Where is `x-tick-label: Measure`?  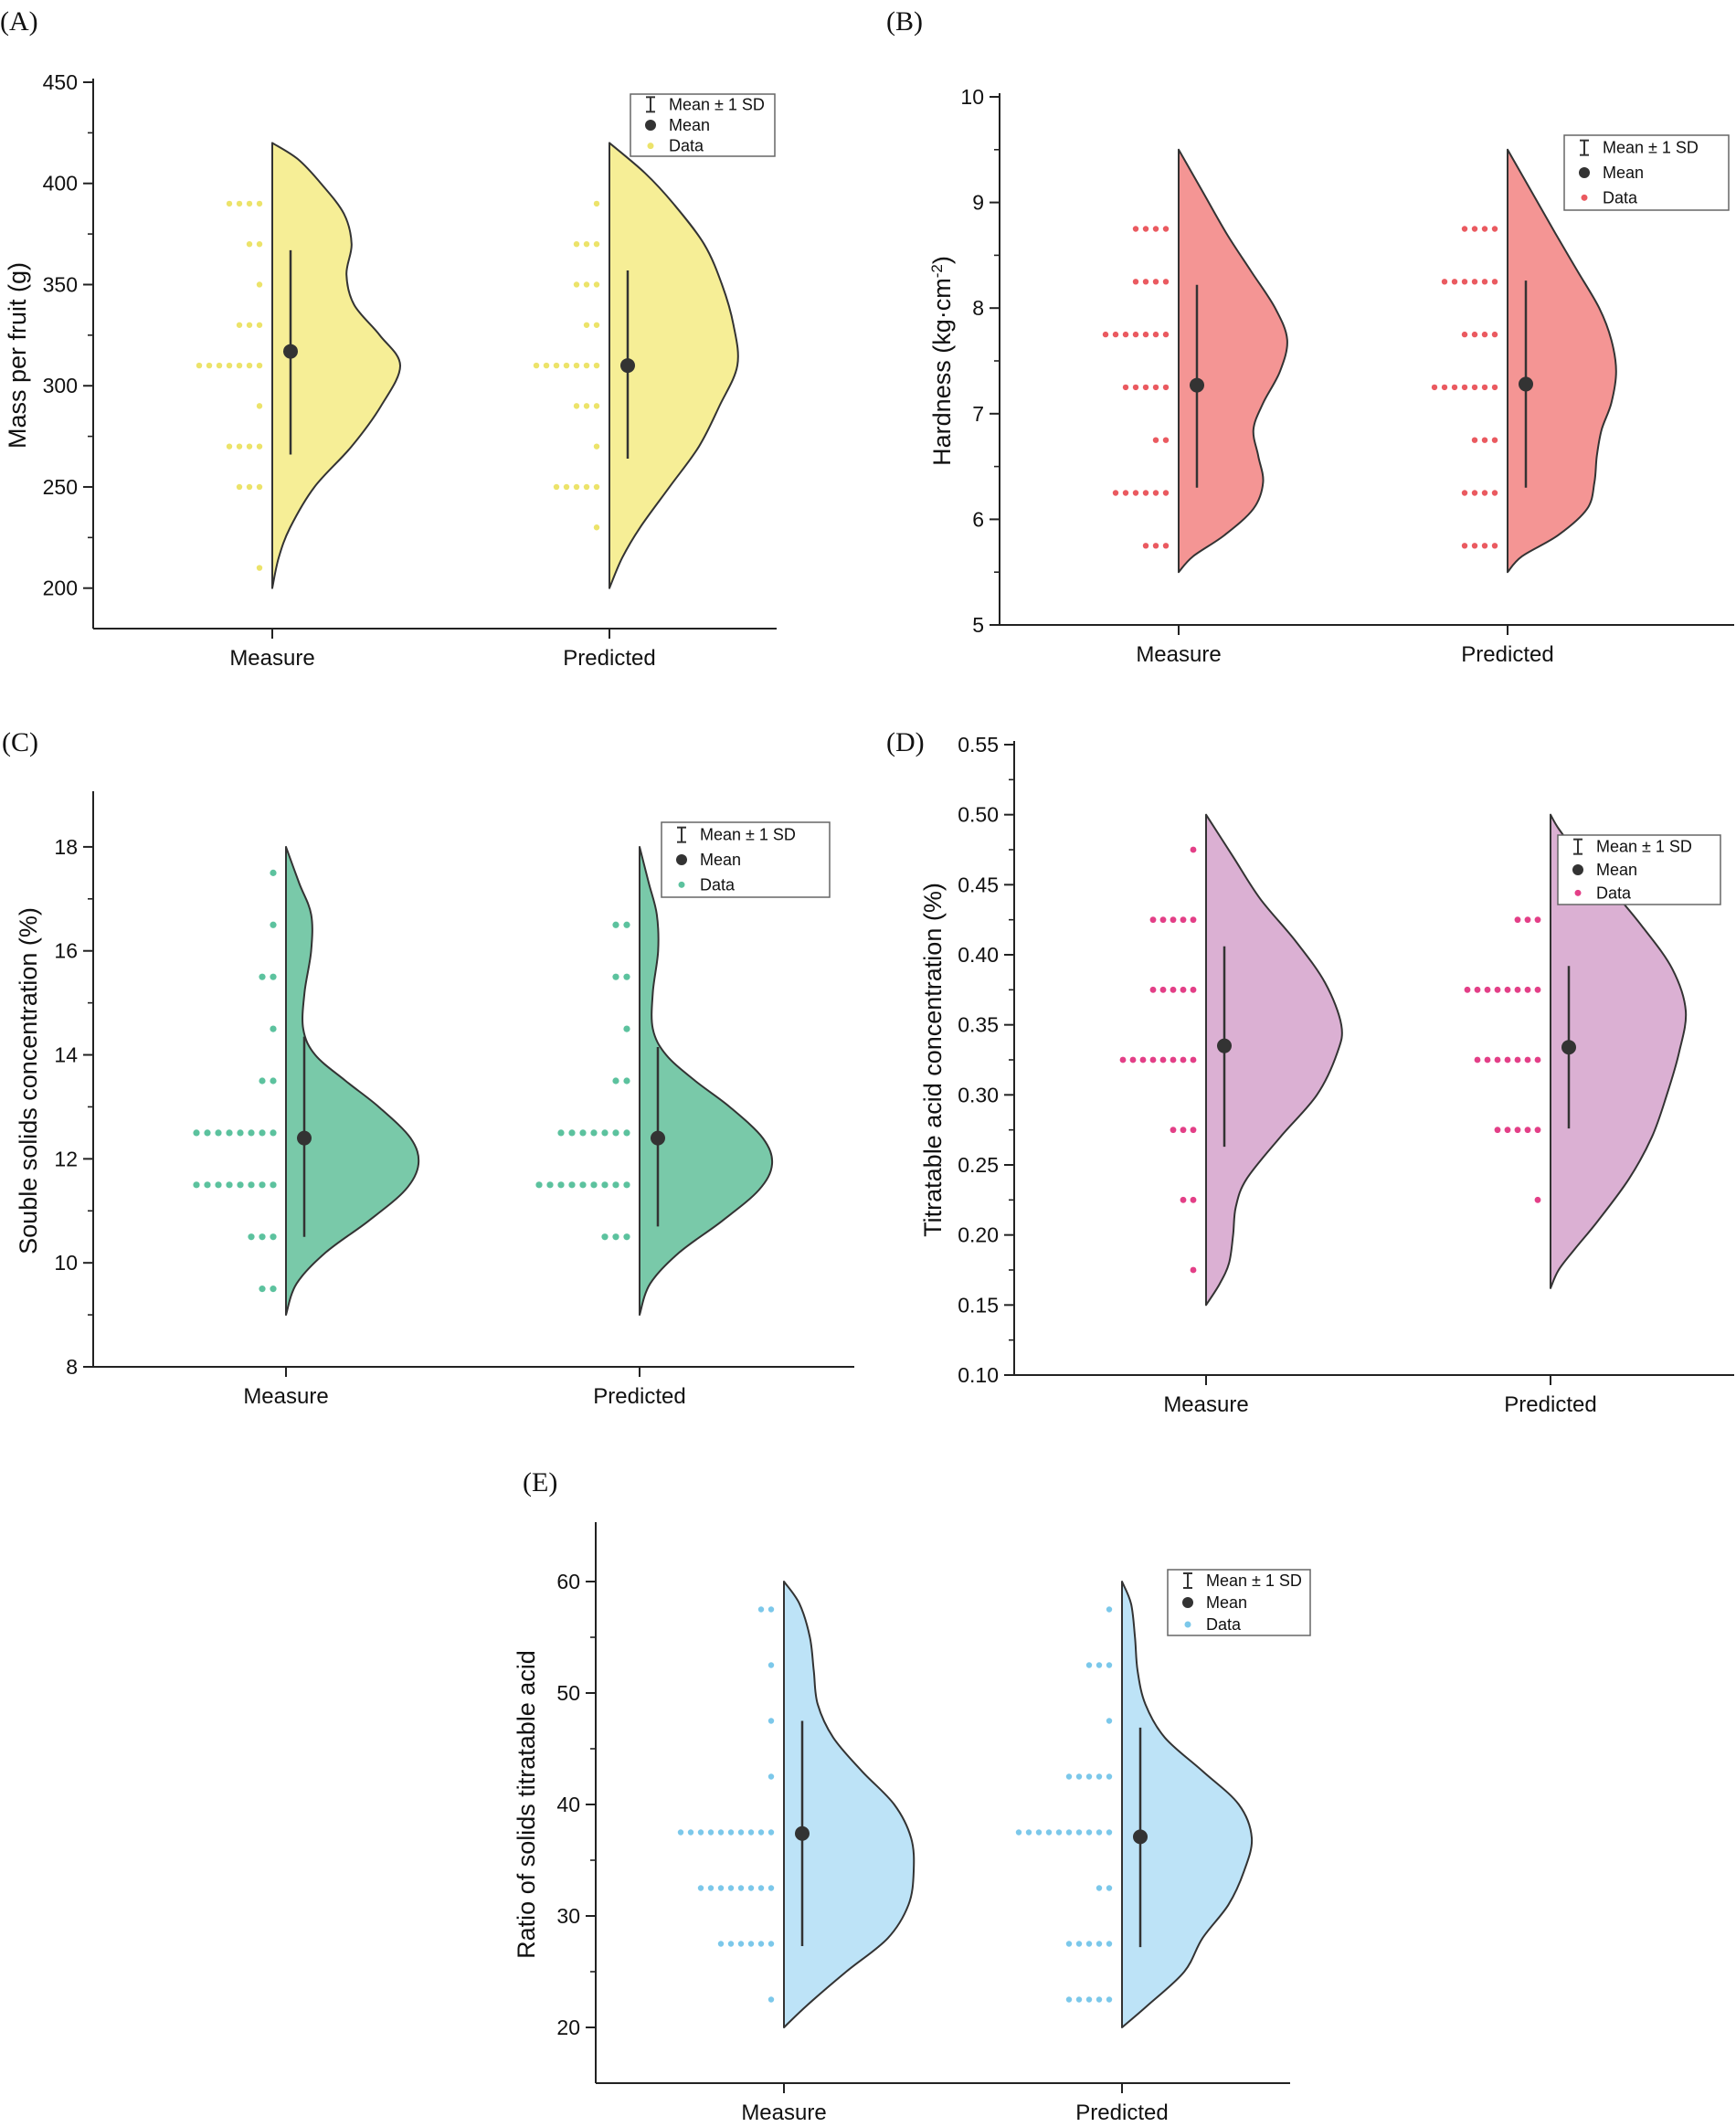
x-tick-label: Measure is located at coordinates (783, 2113).